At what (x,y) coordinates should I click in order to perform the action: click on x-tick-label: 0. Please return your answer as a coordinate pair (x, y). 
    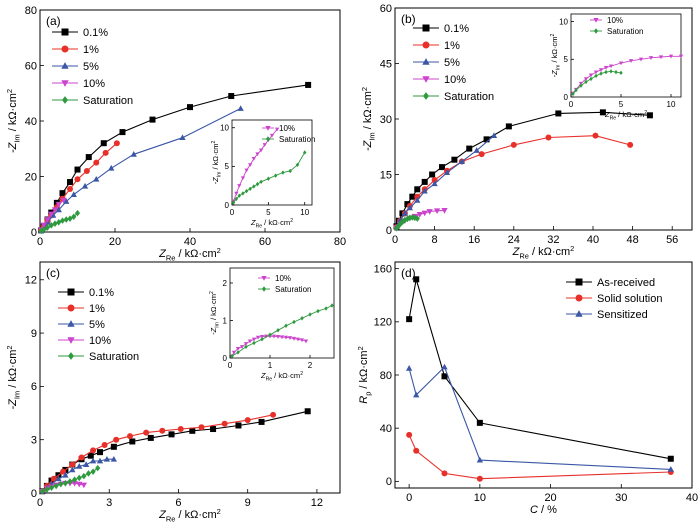
    Looking at the image, I should click on (40, 503).